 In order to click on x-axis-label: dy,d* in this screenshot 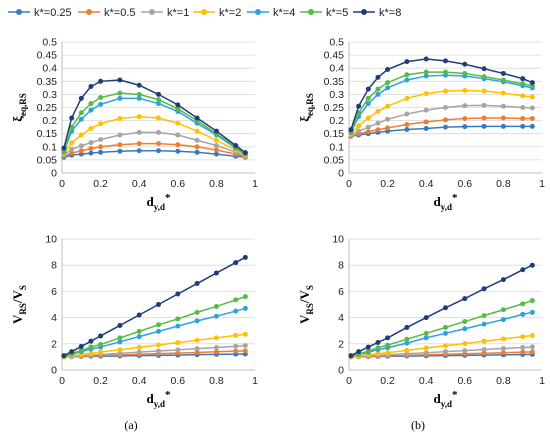, I will do `click(446, 399)`.